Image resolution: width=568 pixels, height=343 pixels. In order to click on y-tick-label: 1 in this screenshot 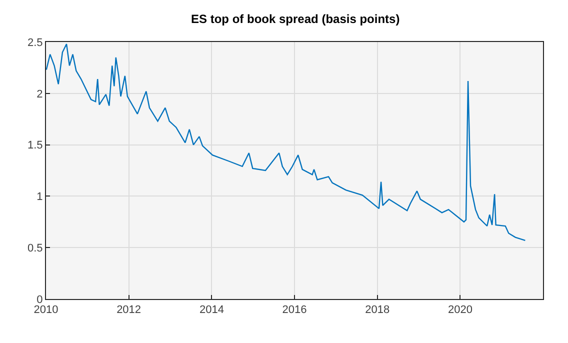, I will do `click(39, 197)`.